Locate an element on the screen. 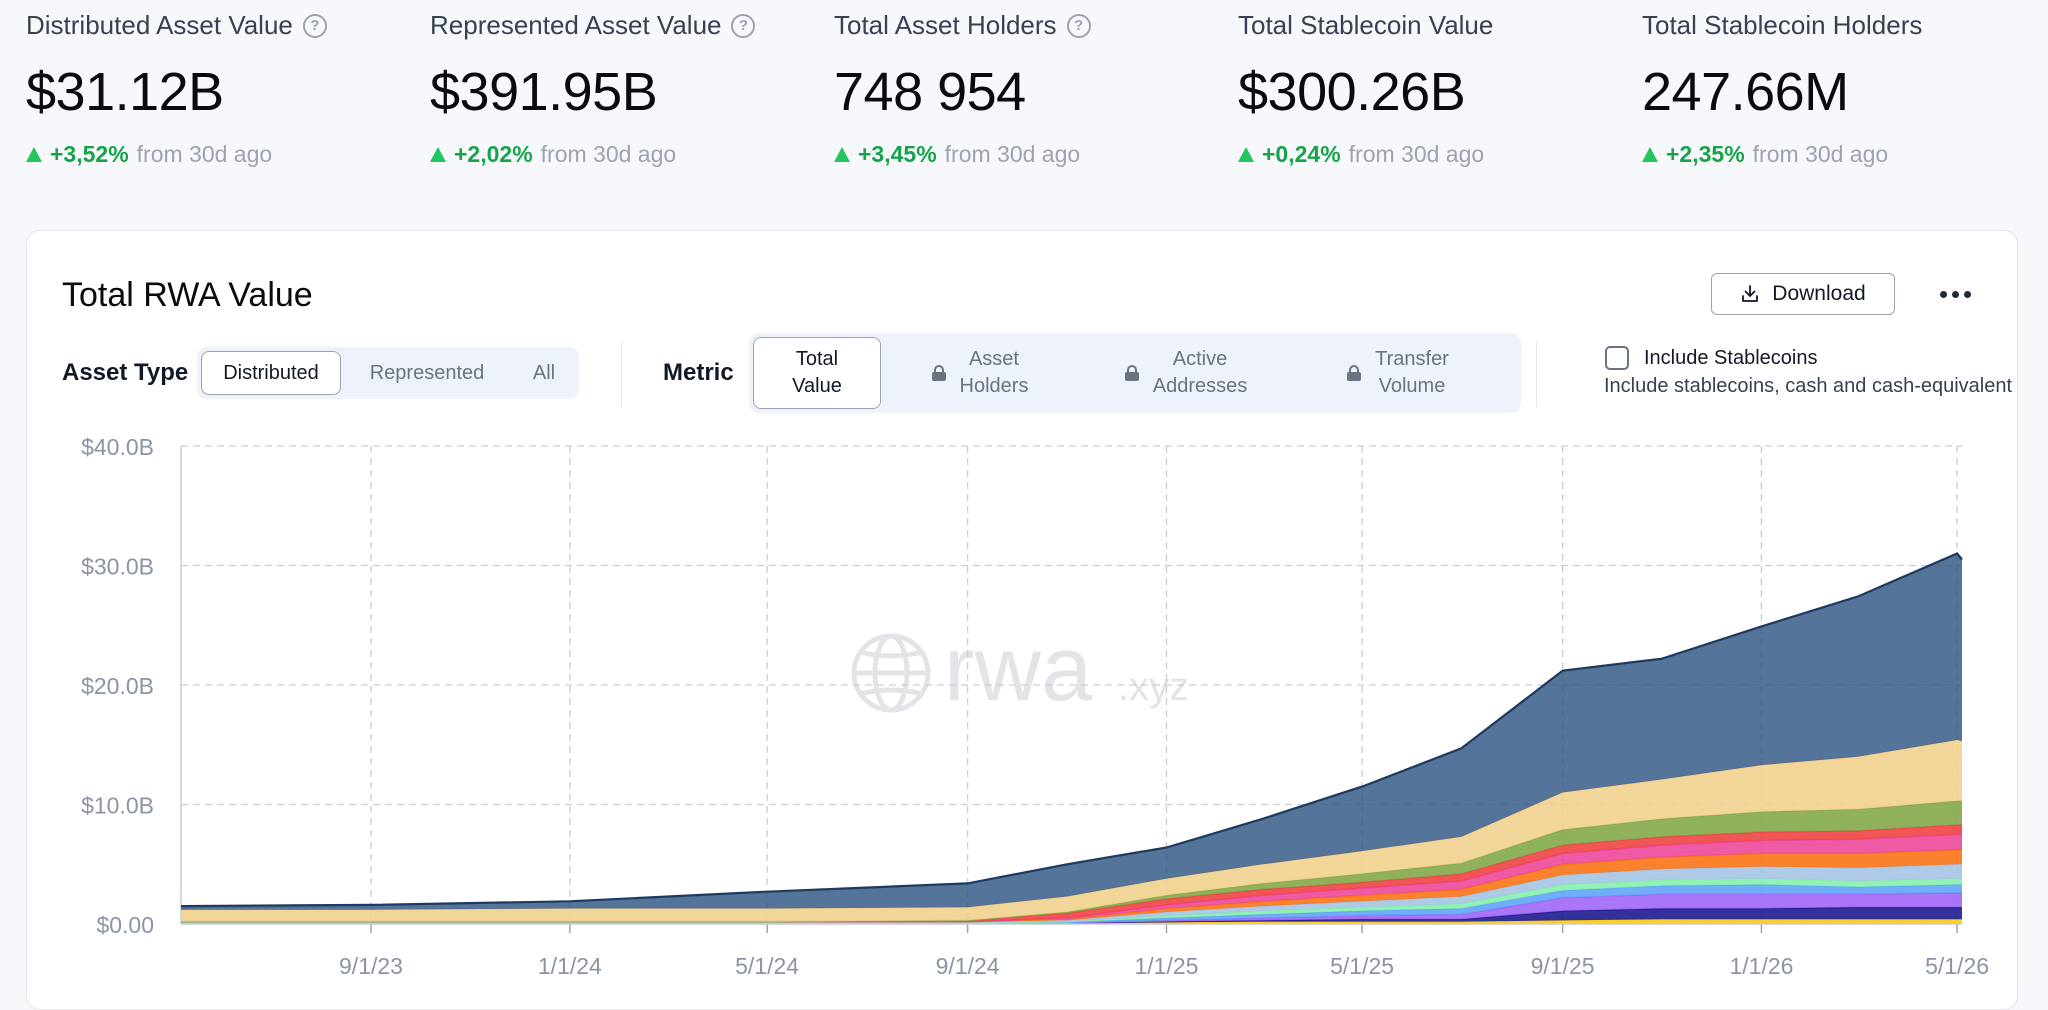 The height and width of the screenshot is (1010, 2048). y-tick-label: $20.0B is located at coordinates (117, 686).